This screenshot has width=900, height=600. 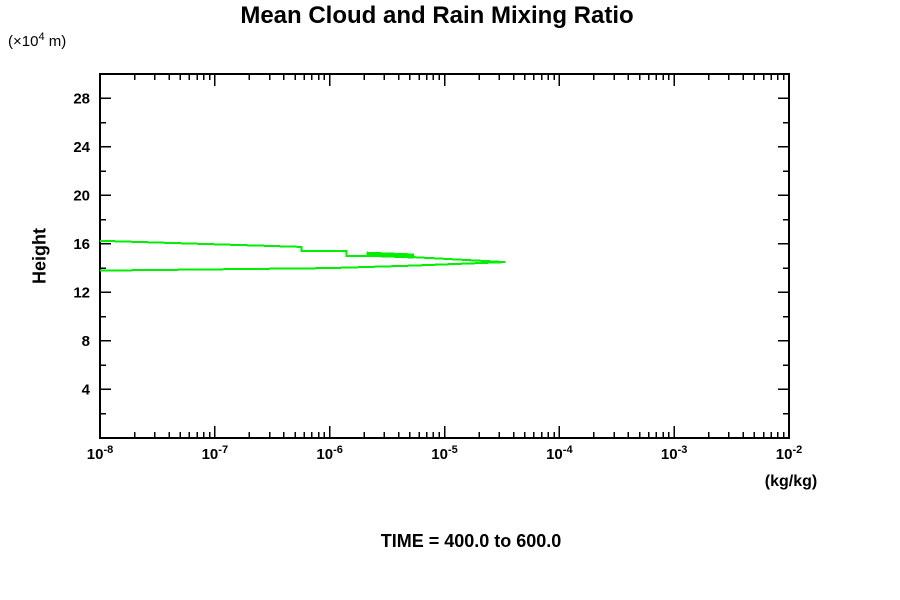 What do you see at coordinates (559, 453) in the screenshot?
I see `x-tick-label: 10⁻⁴` at bounding box center [559, 453].